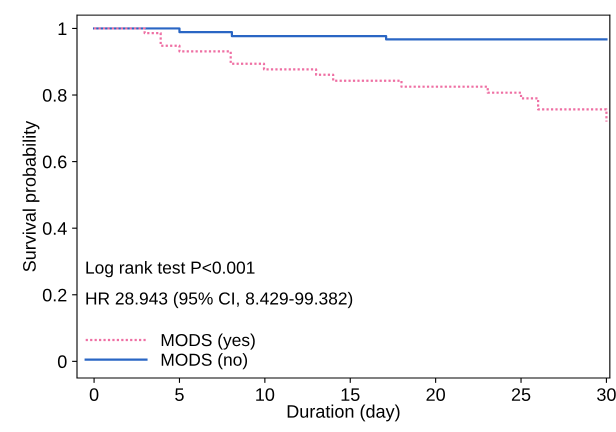 The height and width of the screenshot is (432, 616). I want to click on annotation: Log rank test P<0.001, so click(170, 269).